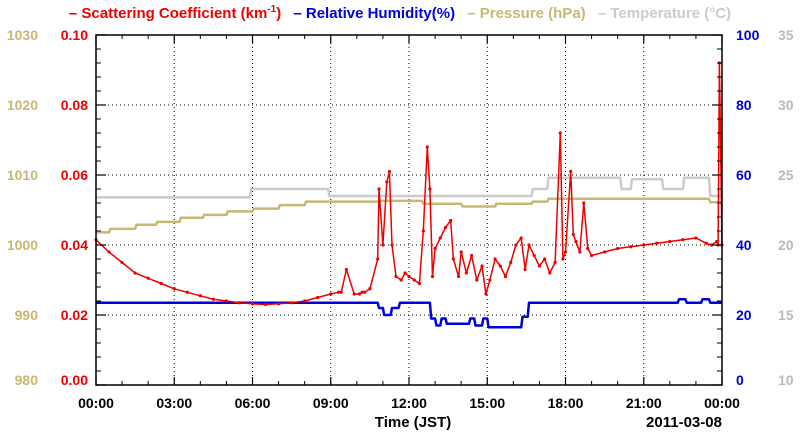 Image resolution: width=800 pixels, height=434 pixels. Describe the element at coordinates (413, 422) in the screenshot. I see `x-axis-title: Time (JST)` at that location.